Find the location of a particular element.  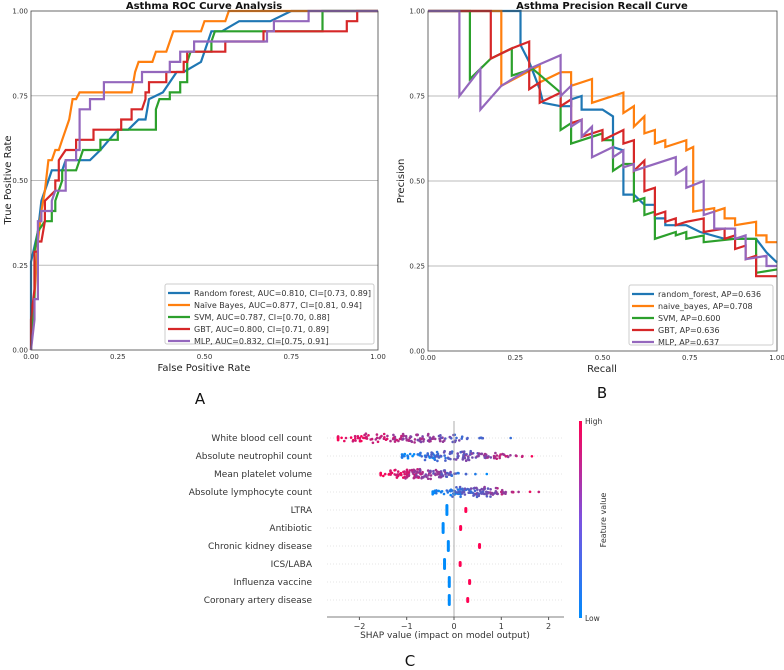

legend-entry: SVM, AUC=0.787, CI=[0.70, 0.88] is located at coordinates (262, 317).